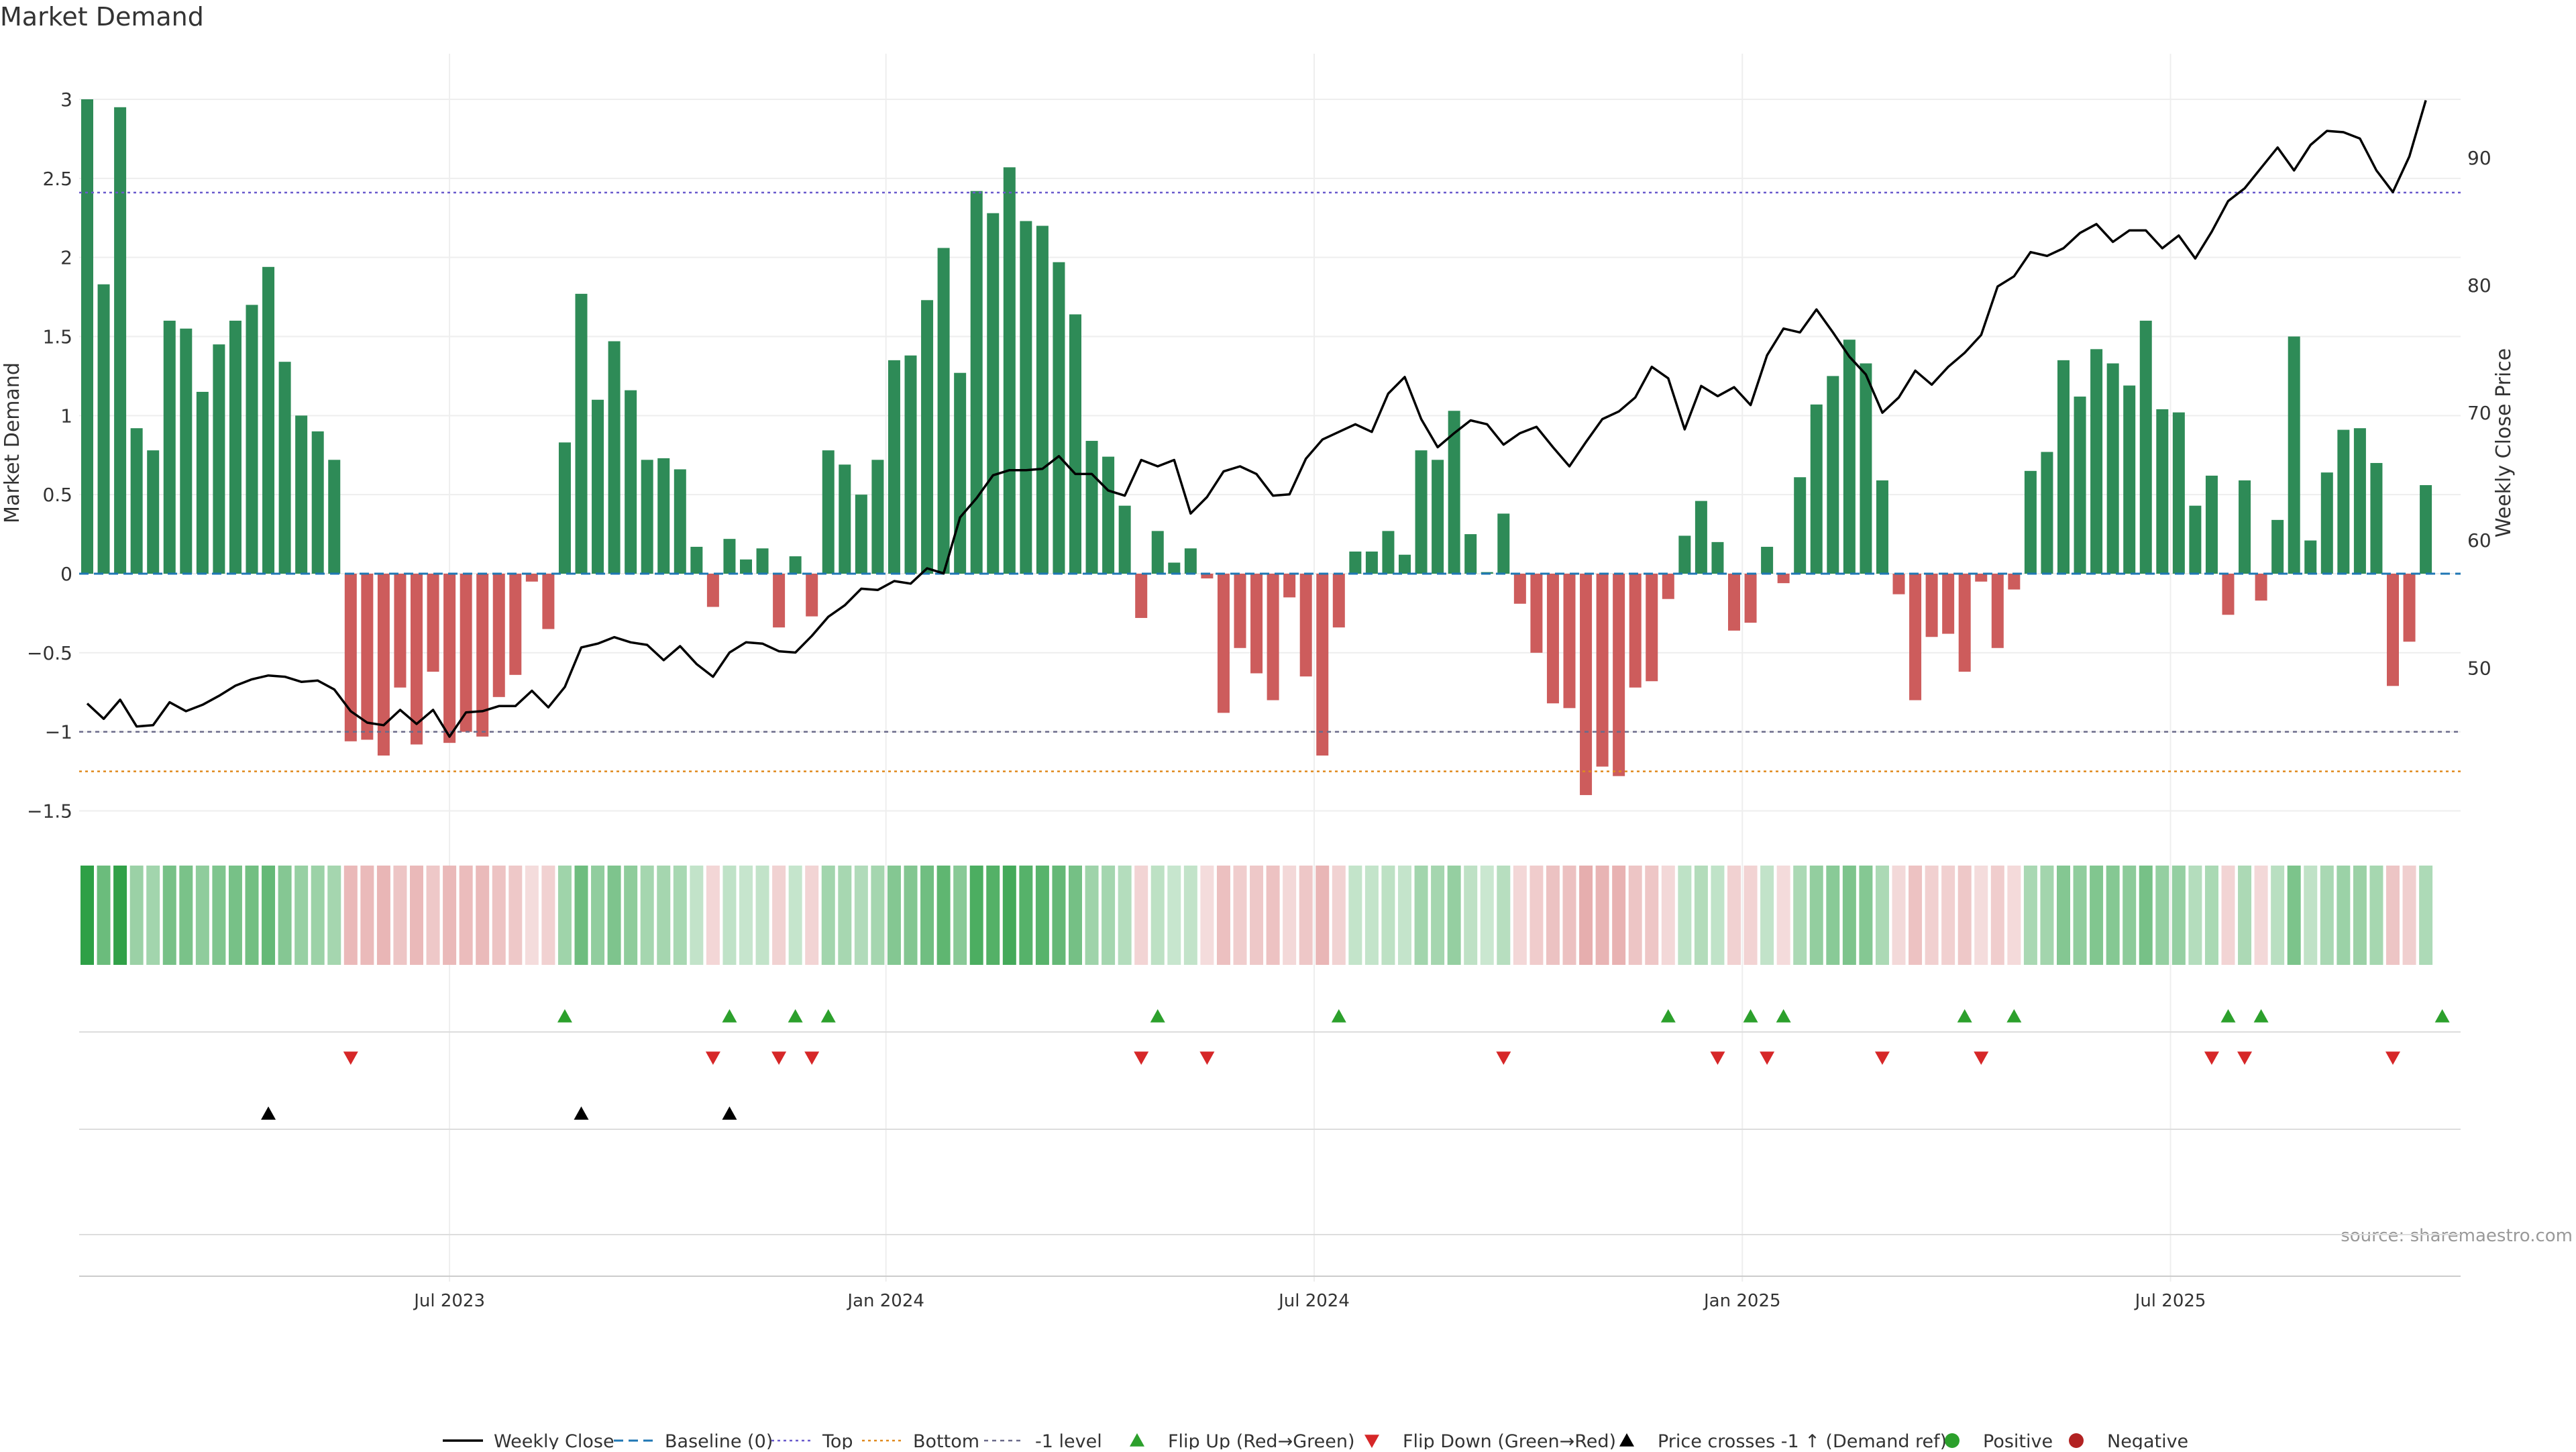 This screenshot has width=2576, height=1452. I want to click on left-tick-label-8: −1, so click(58, 732).